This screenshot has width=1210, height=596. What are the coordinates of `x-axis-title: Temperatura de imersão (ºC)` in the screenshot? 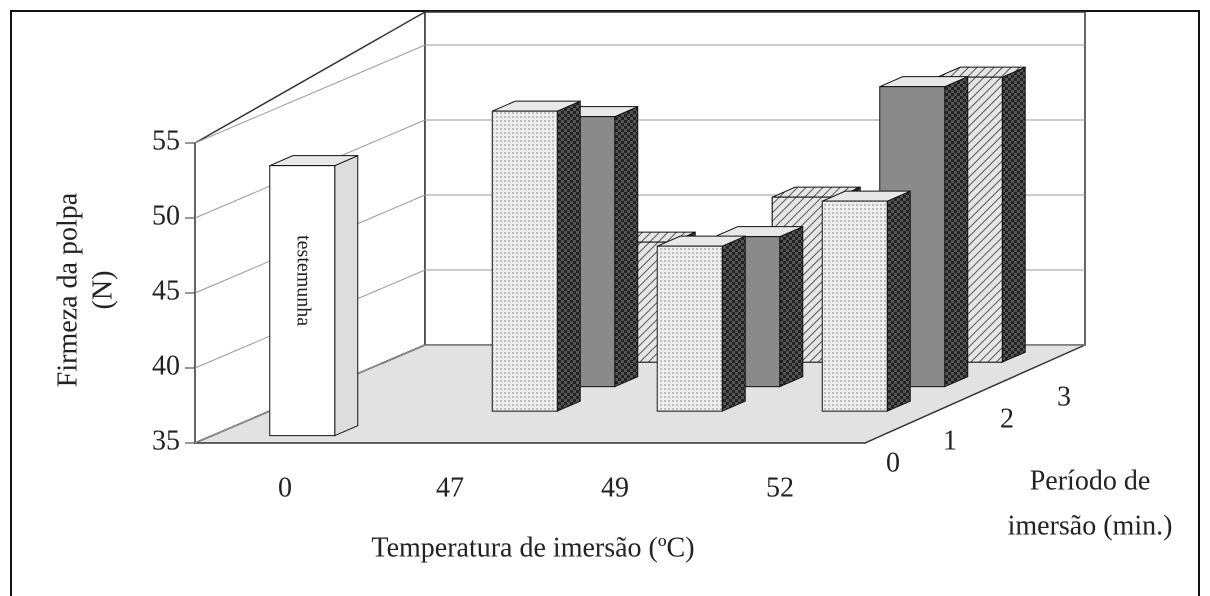 It's located at (532, 547).